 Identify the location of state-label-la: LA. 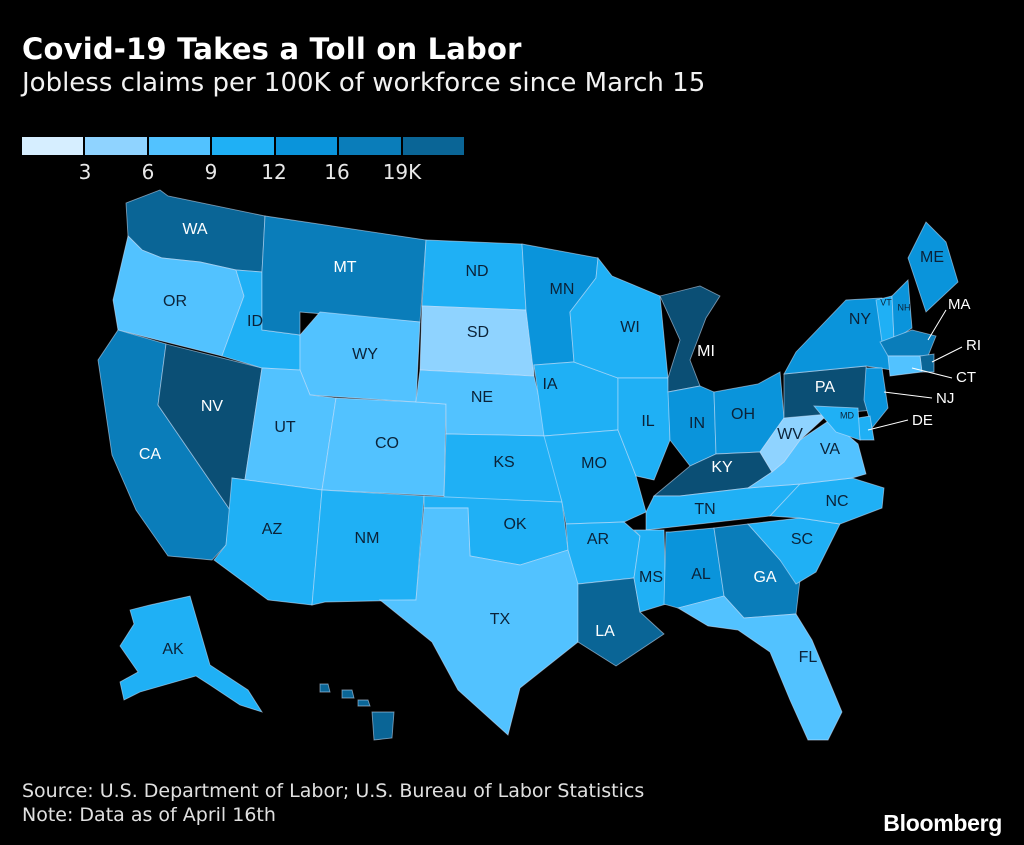
(605, 631).